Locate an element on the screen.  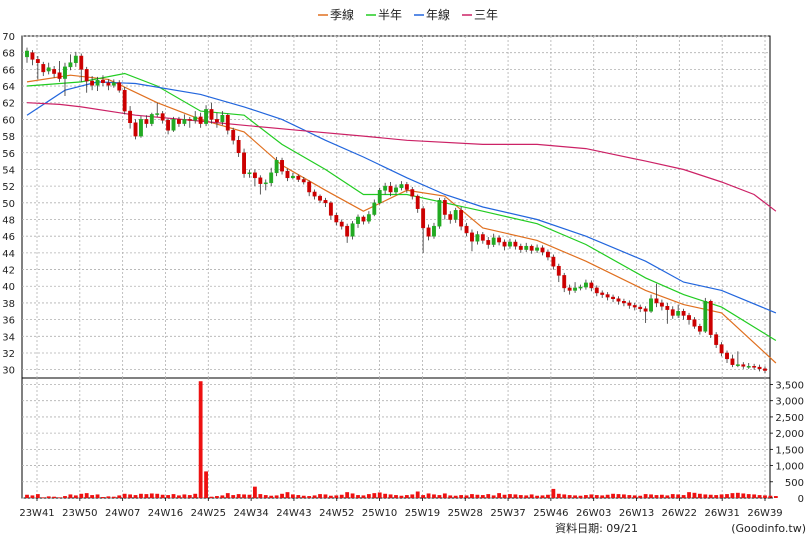
volume-tick-label: 3,000 is located at coordinates (789, 402).